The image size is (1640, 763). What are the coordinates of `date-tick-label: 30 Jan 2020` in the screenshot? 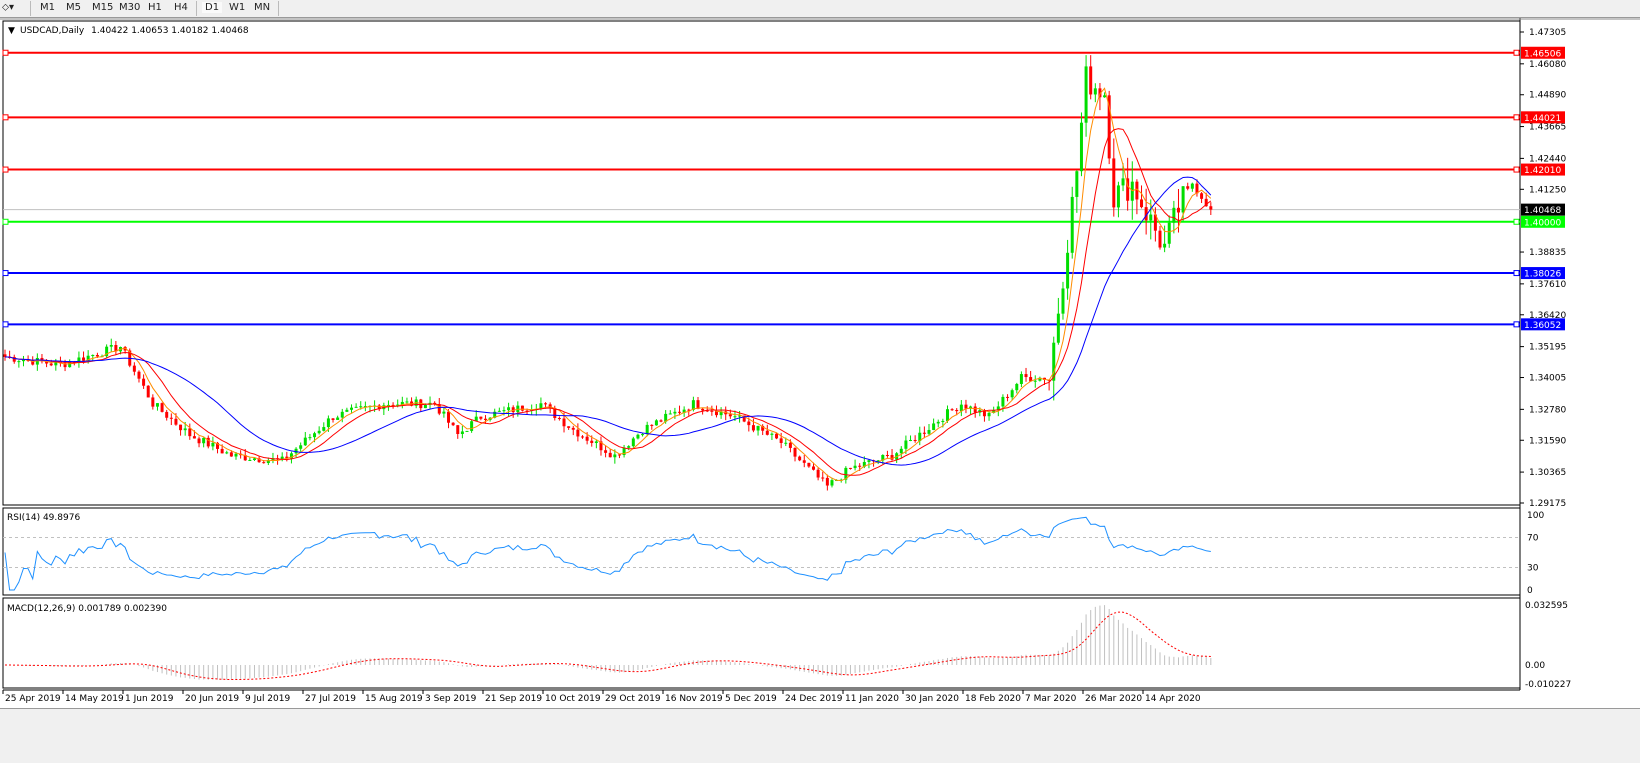 It's located at (932, 699).